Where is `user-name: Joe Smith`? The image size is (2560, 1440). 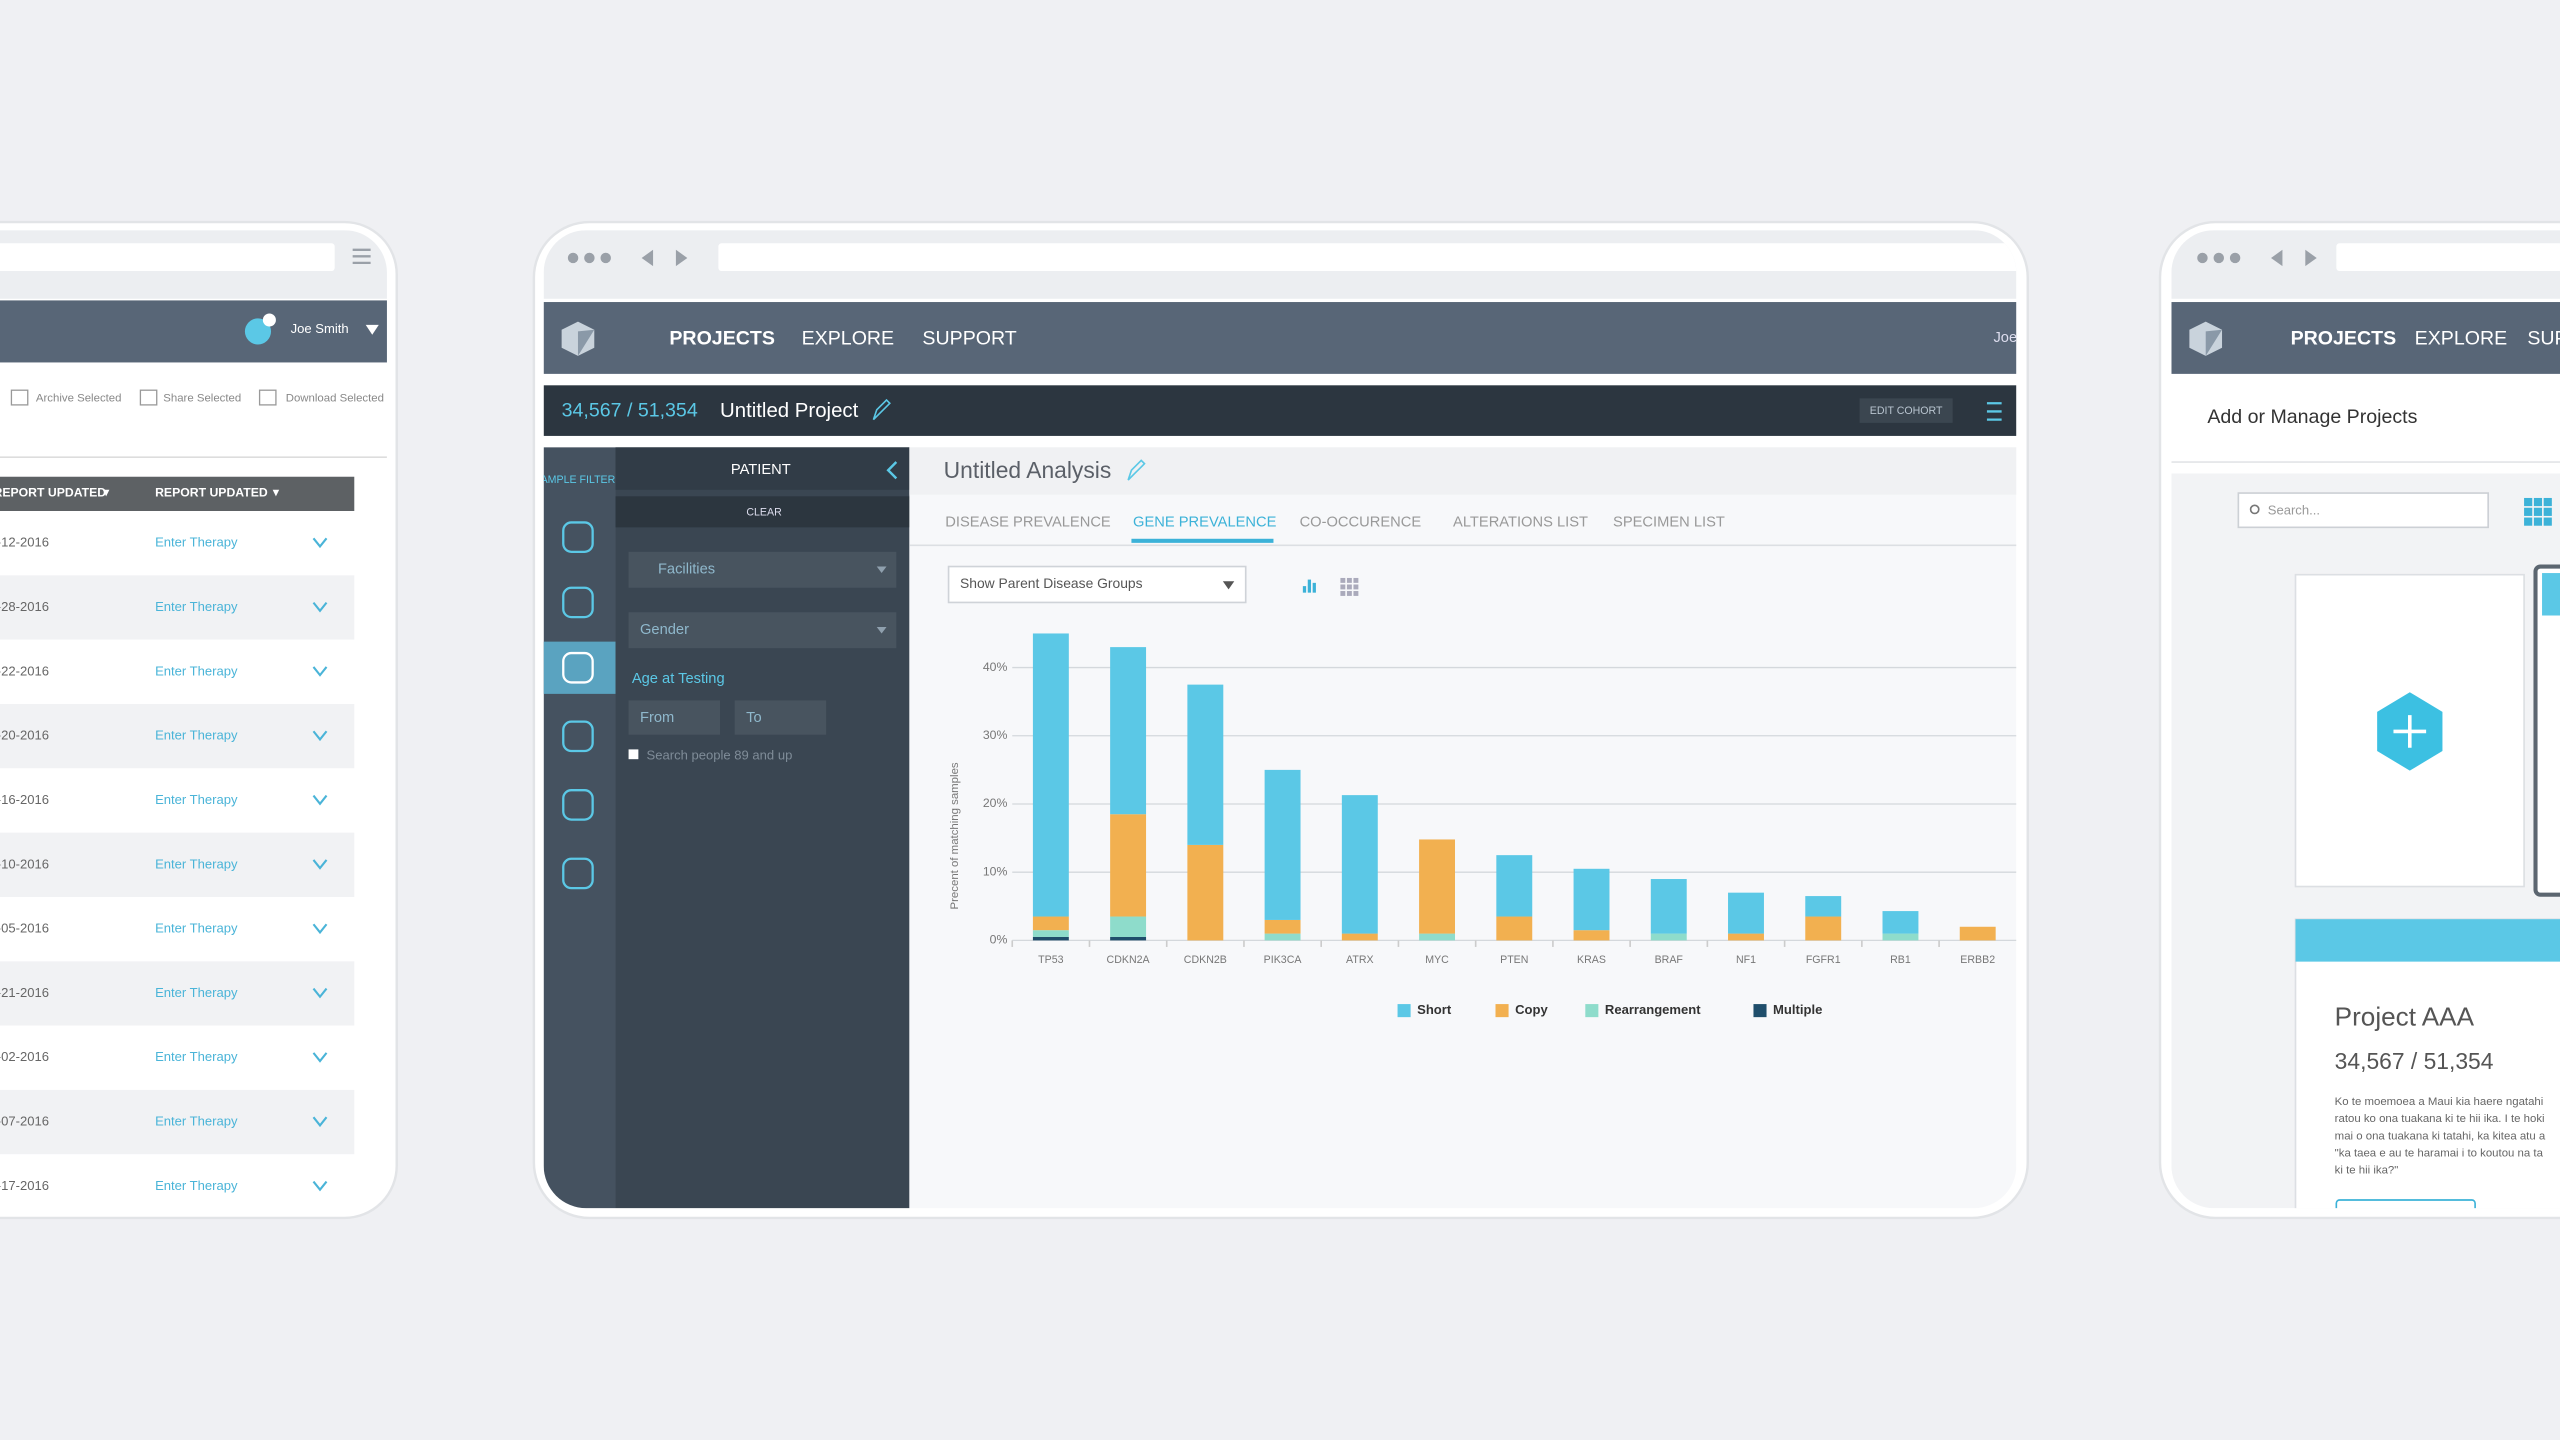
user-name: Joe Smith is located at coordinates (320, 328).